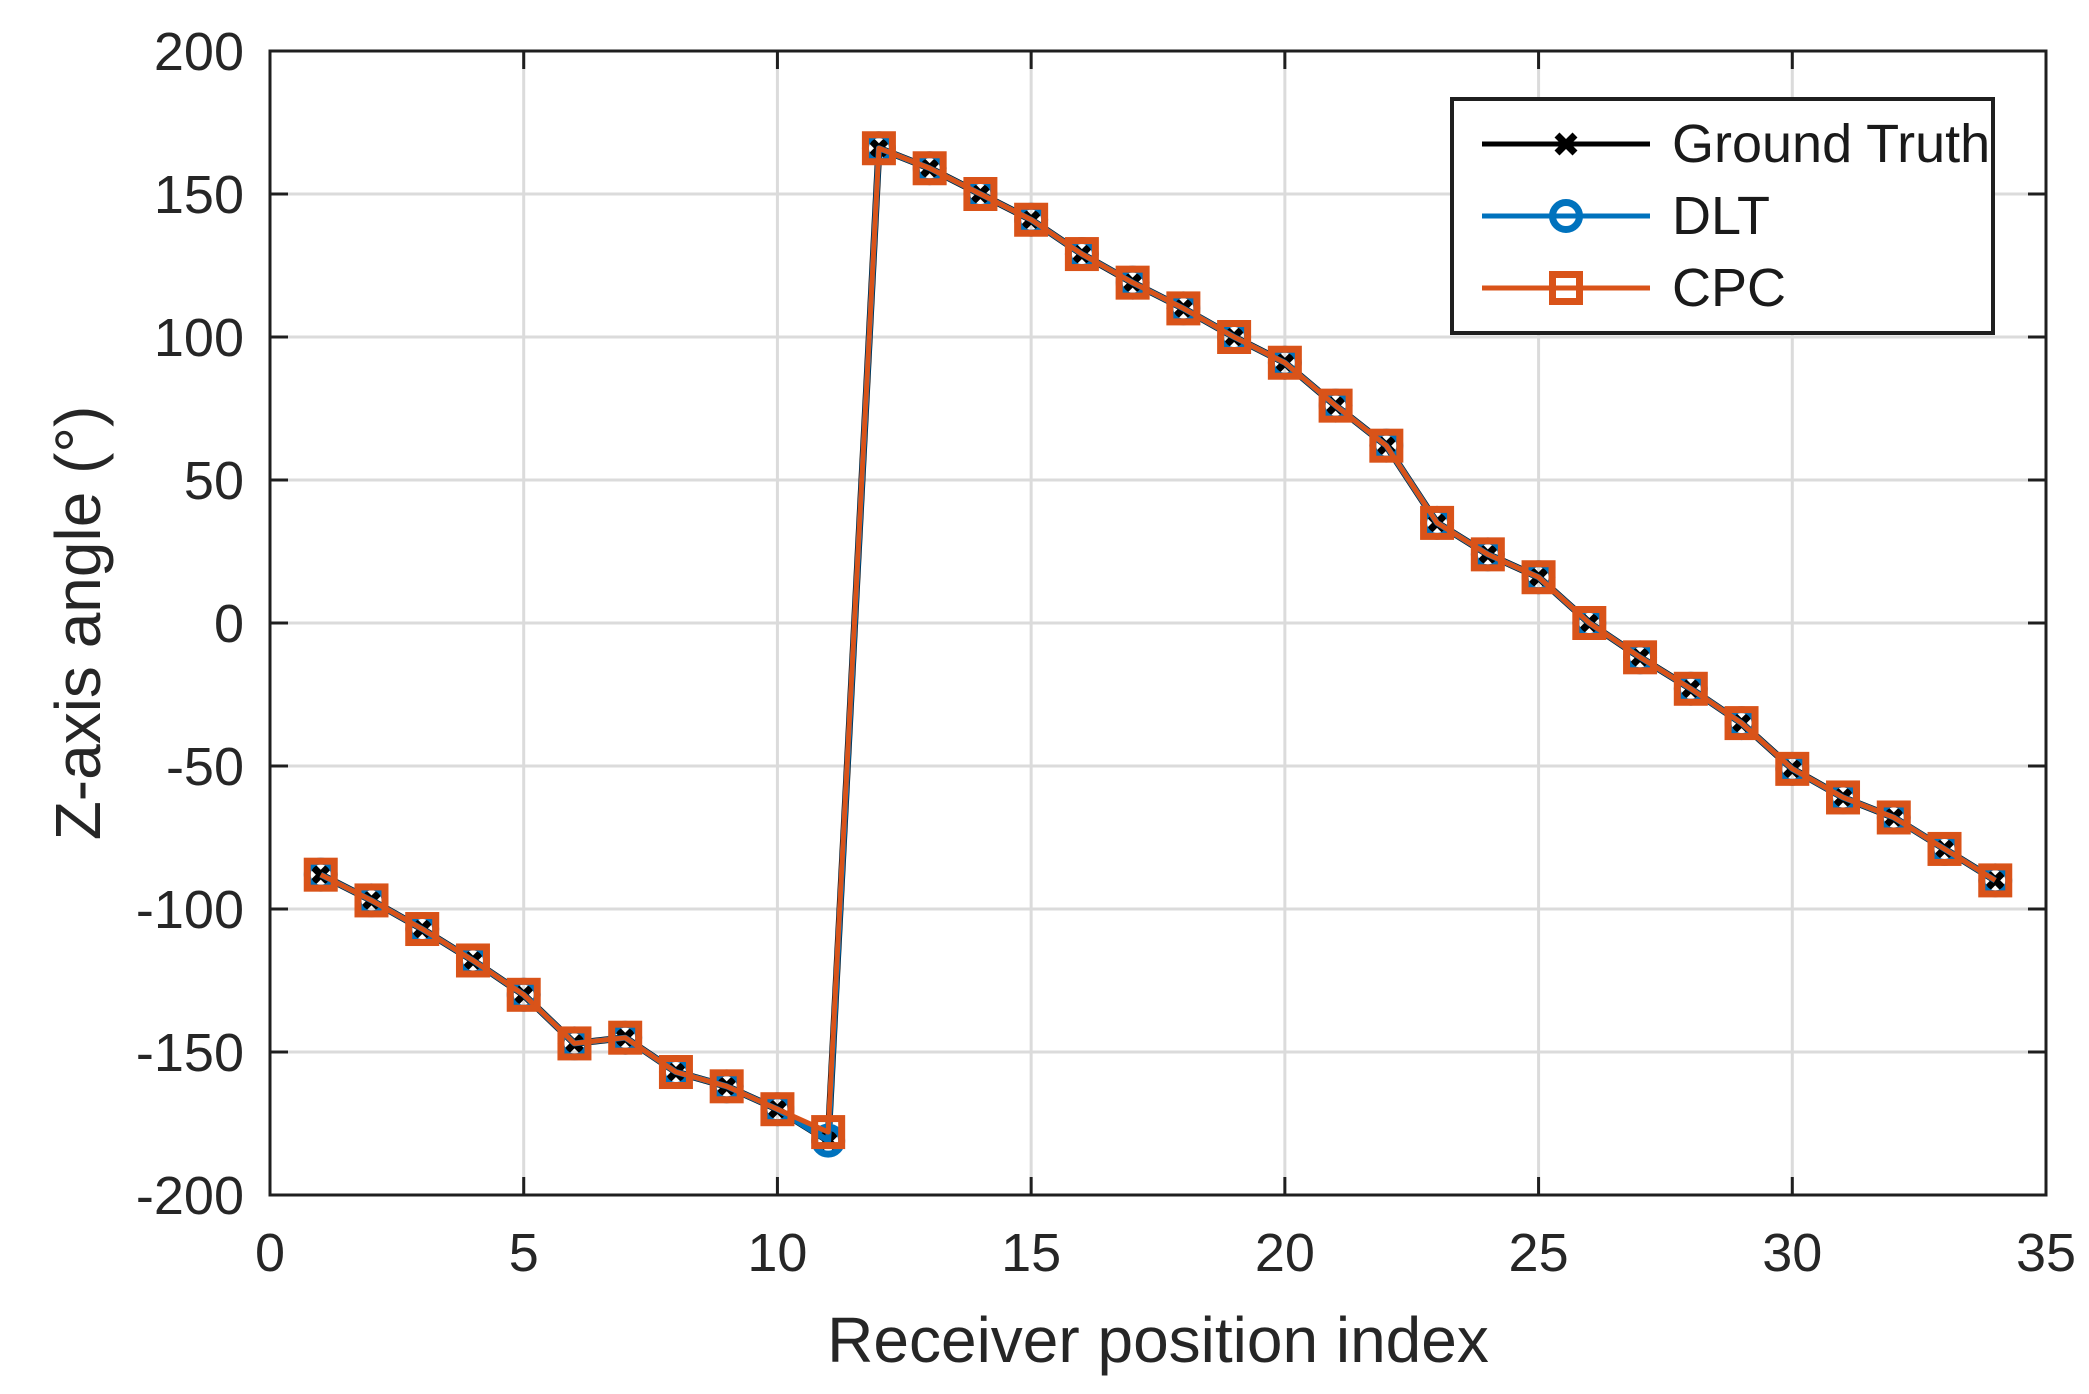  Describe the element at coordinates (270, 1253) in the screenshot. I see `x-tick-label: 0` at that location.